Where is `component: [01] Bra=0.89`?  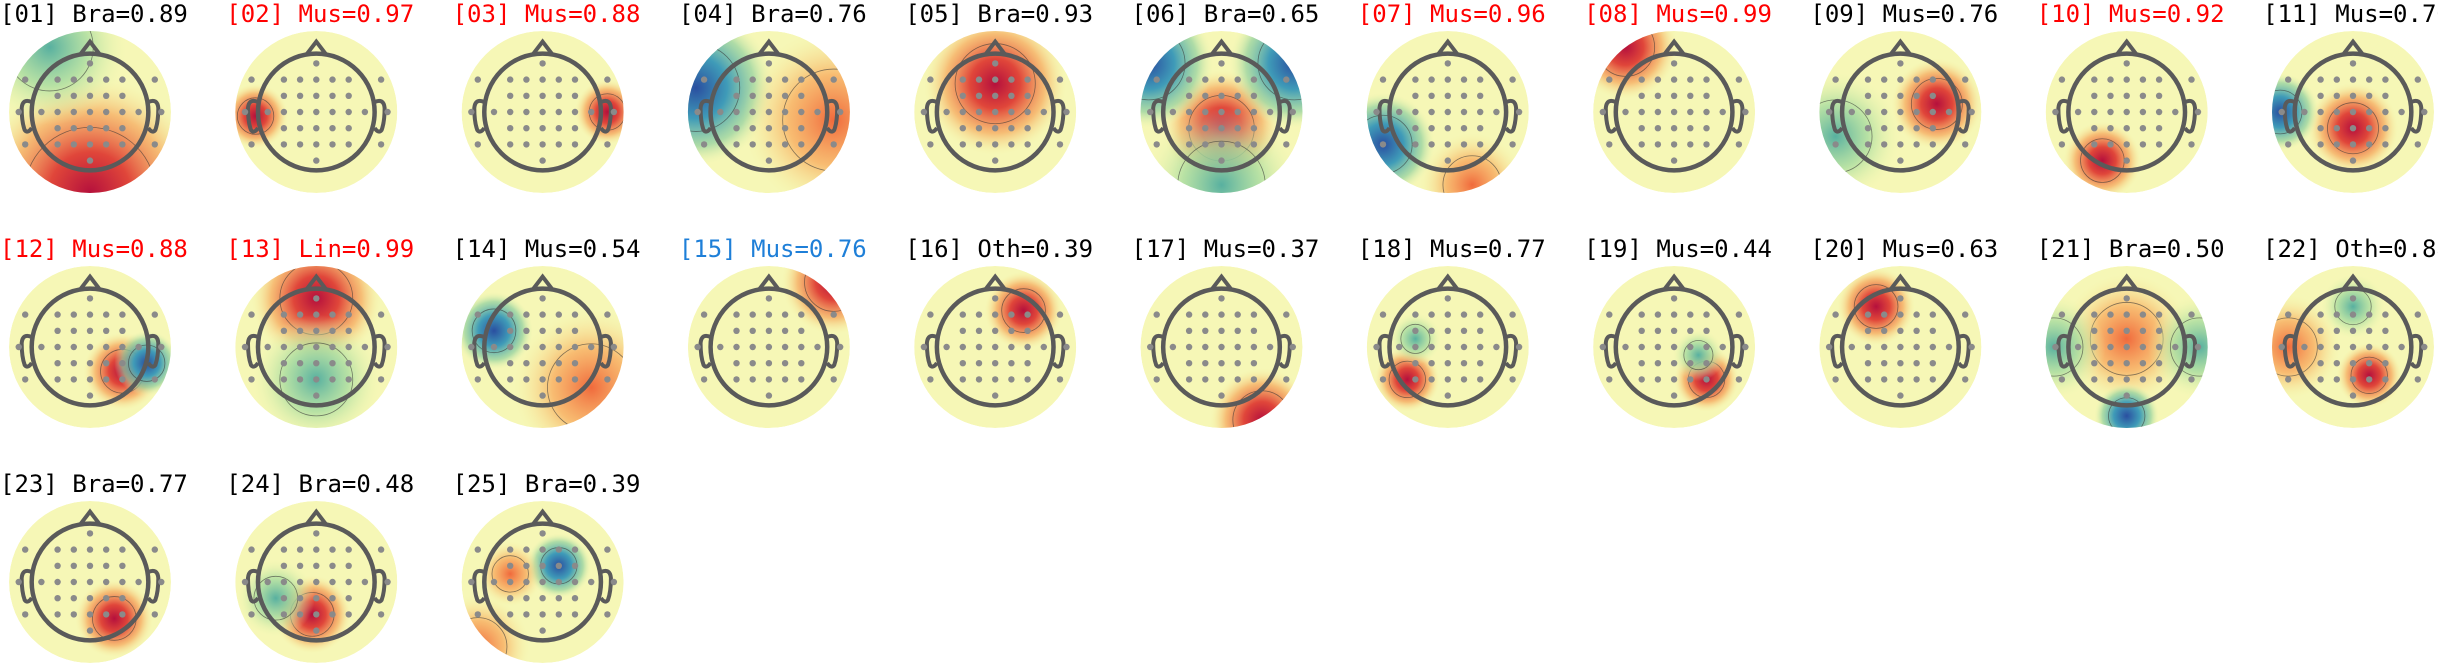
component: [01] Bra=0.89 is located at coordinates (103, 155).